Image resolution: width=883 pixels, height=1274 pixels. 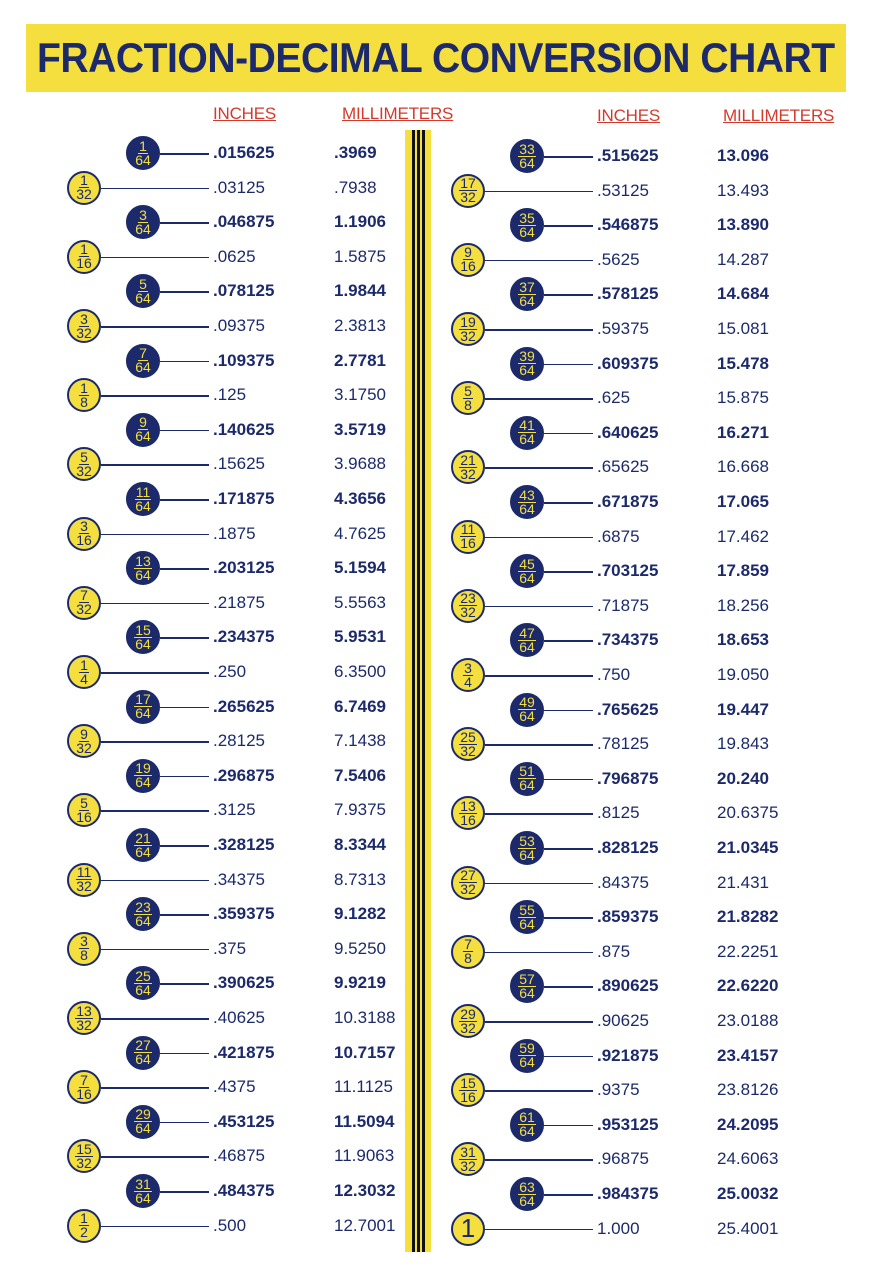 I want to click on millimeter-value: 14.287, so click(x=743, y=259).